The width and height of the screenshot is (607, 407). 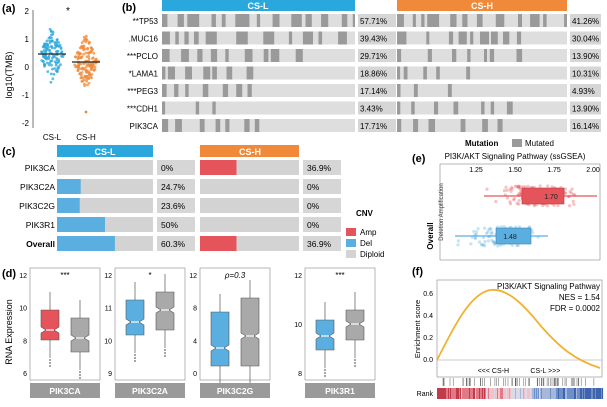 What do you see at coordinates (373, 39) in the screenshot?
I see `panel-b-pct: 39.43%` at bounding box center [373, 39].